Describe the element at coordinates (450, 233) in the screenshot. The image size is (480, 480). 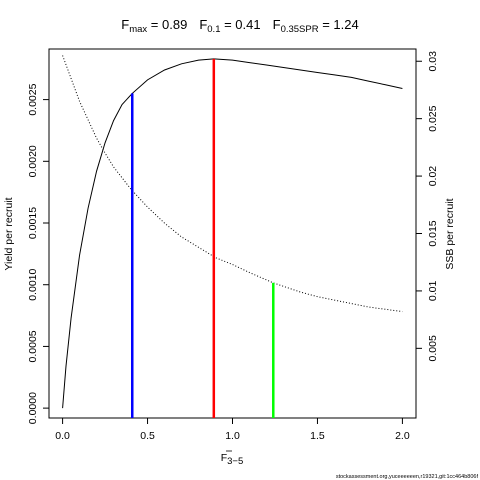
I see `y-right-axis-title: SSB per recruit` at that location.